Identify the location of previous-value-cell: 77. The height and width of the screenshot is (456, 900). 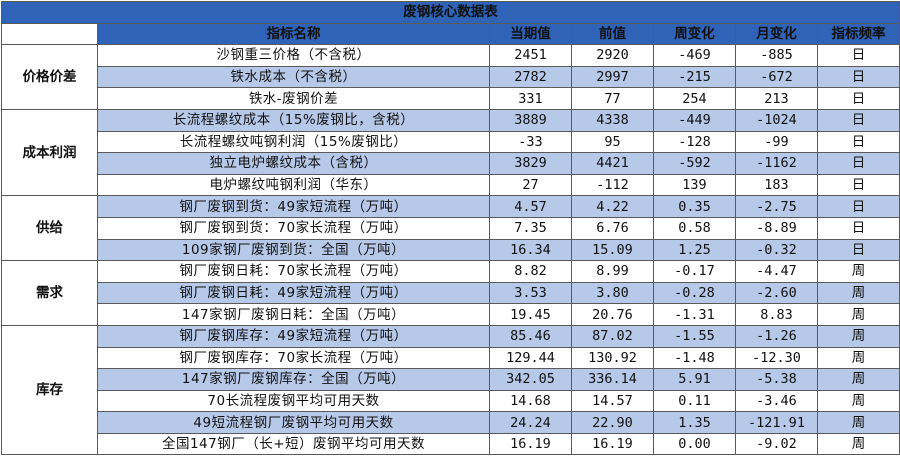
(612, 98).